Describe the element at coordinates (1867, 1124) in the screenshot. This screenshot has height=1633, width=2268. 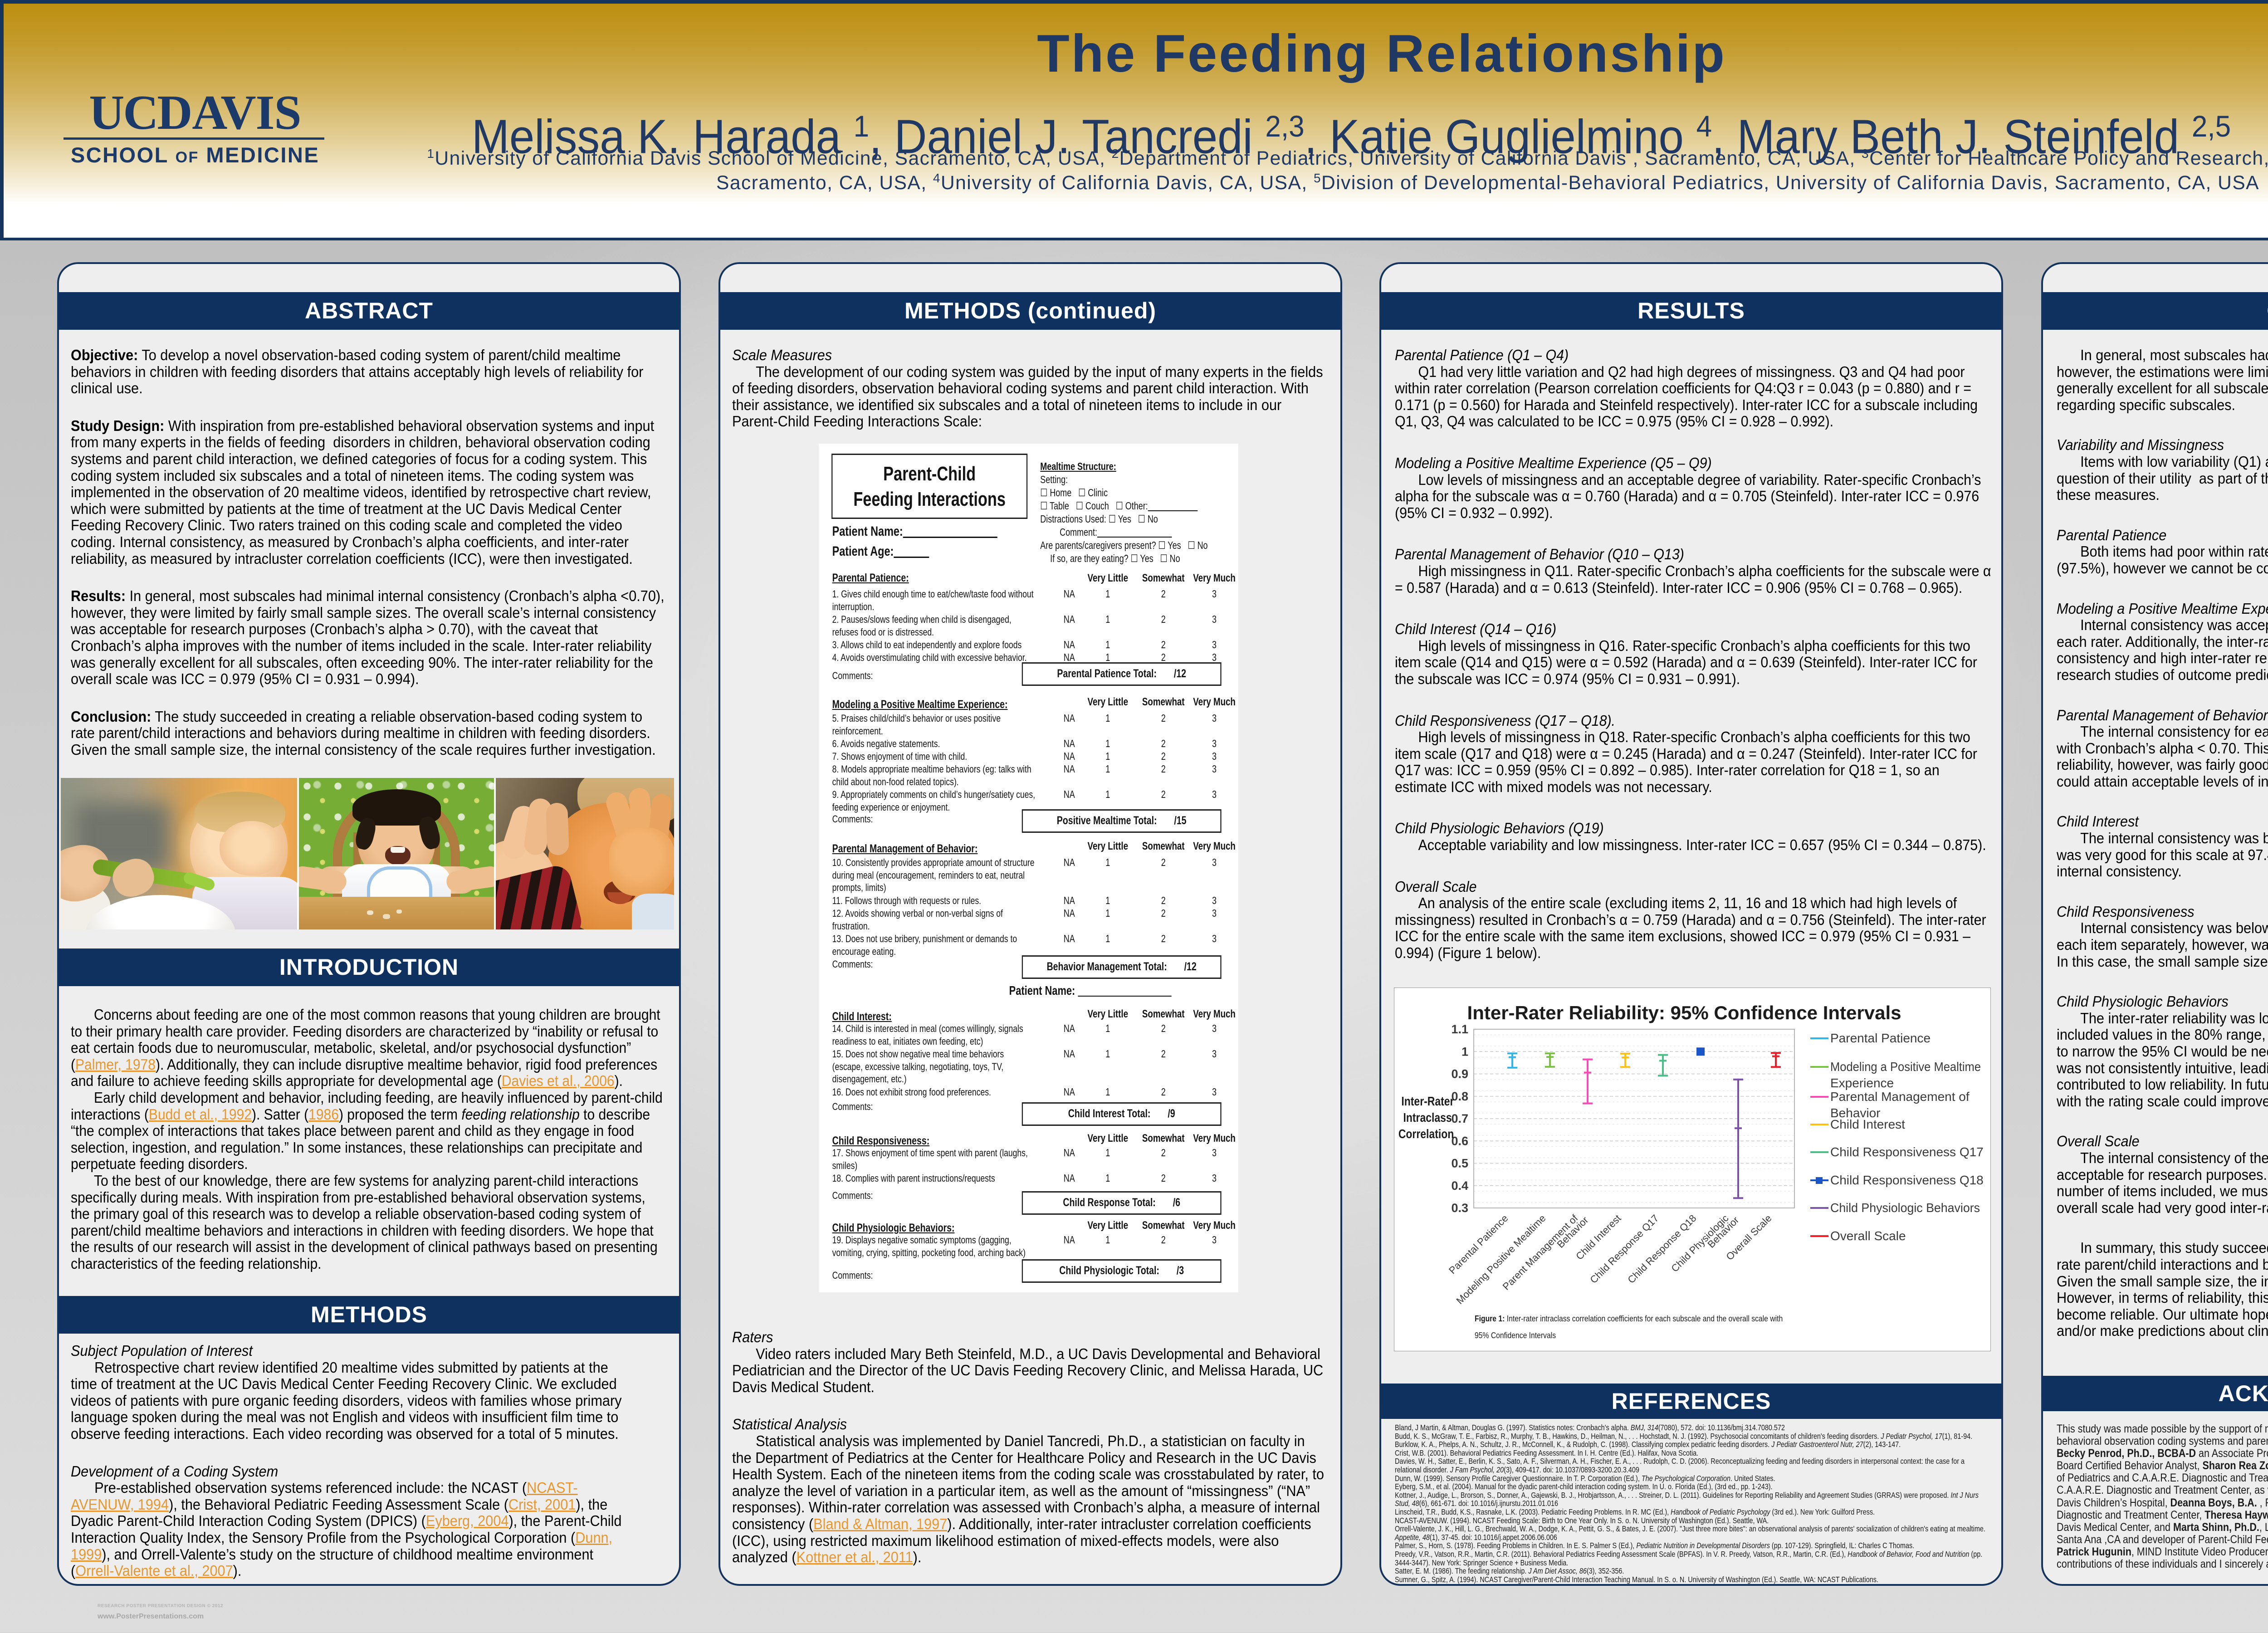
I see `svg-text: Child Interest` at that location.